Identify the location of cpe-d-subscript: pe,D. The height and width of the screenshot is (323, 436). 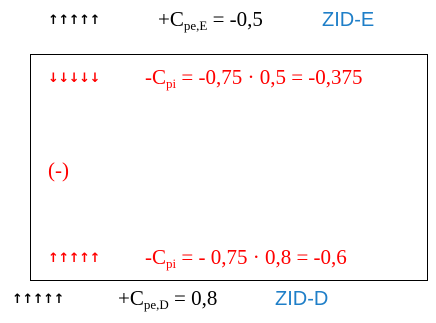
(156, 304).